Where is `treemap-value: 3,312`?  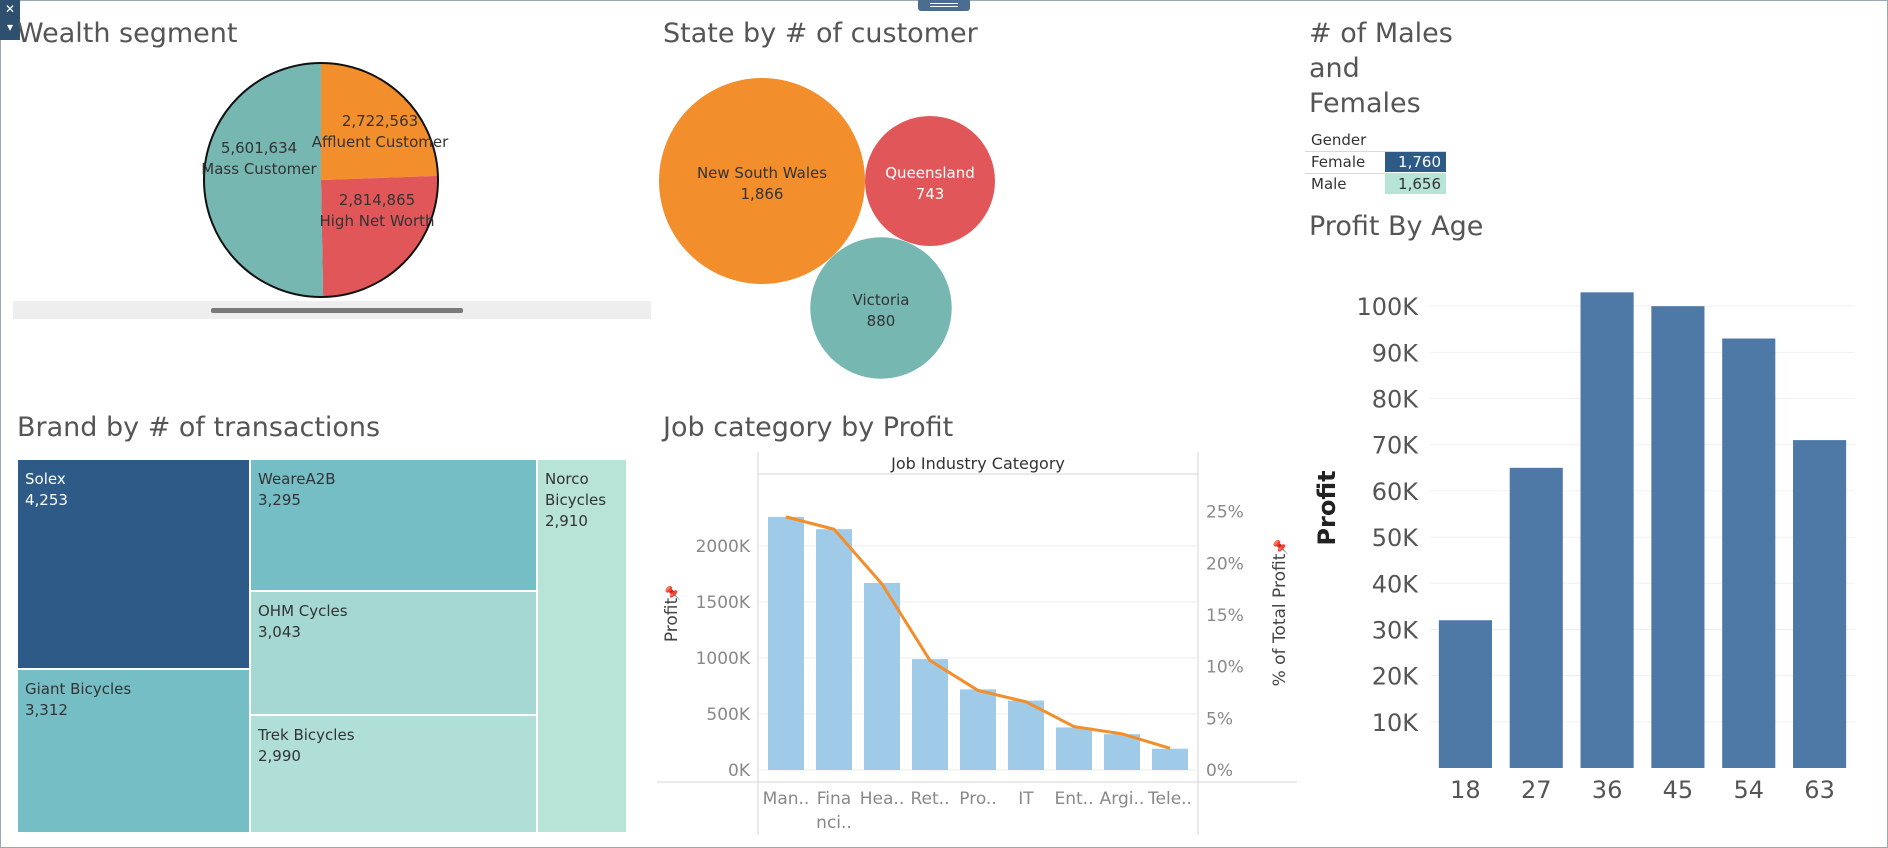 treemap-value: 3,312 is located at coordinates (46, 710).